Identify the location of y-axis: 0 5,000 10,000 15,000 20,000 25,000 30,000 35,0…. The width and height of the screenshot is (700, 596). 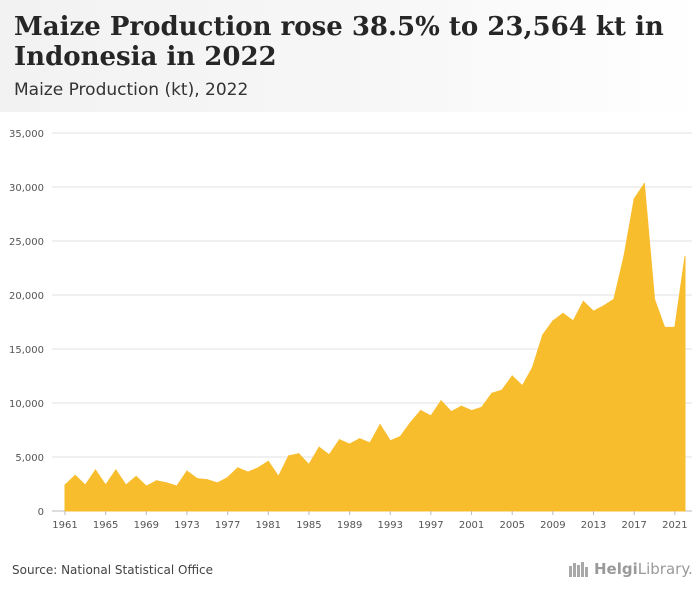
(26, 323).